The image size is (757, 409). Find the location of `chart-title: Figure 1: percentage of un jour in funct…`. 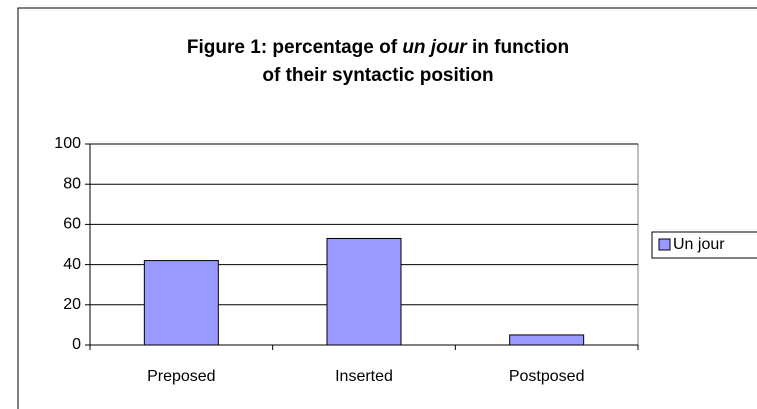

chart-title: Figure 1: percentage of un jour in funct… is located at coordinates (378, 47).